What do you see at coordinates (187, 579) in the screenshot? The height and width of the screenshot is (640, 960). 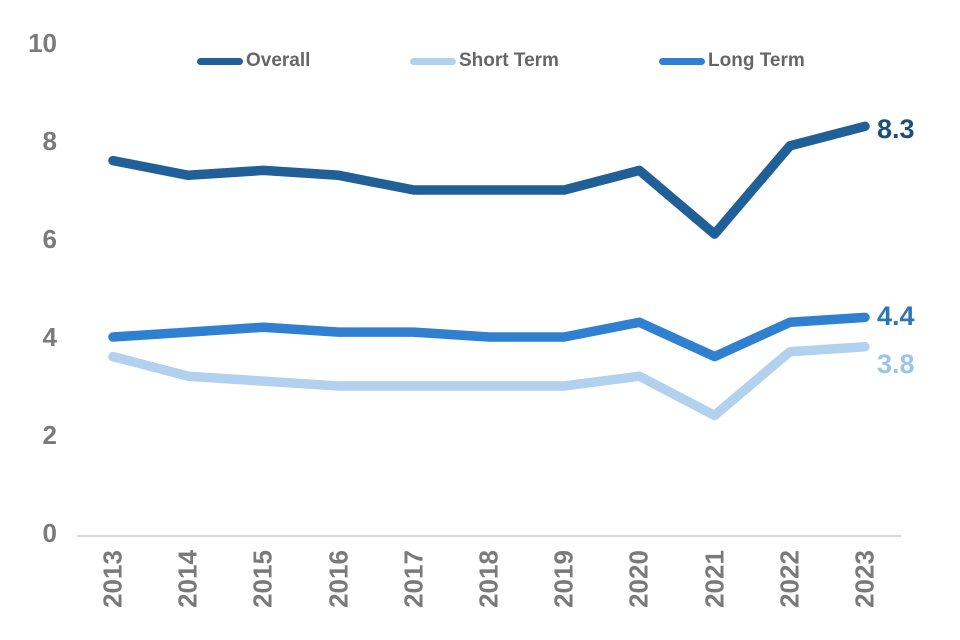 I see `x-axis-tick-label: 2014` at bounding box center [187, 579].